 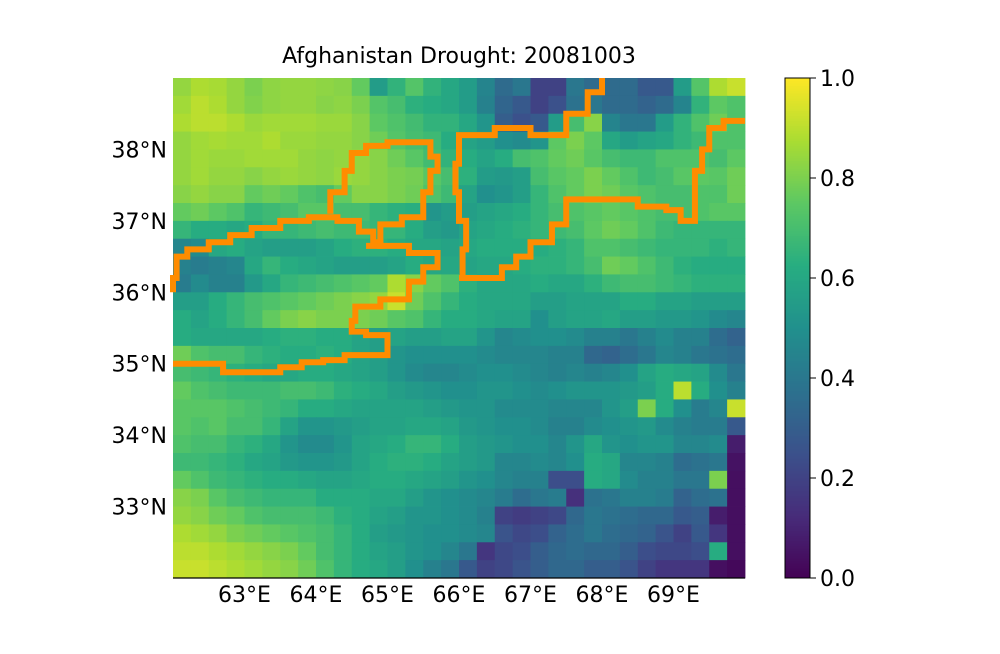 What do you see at coordinates (459, 56) in the screenshot?
I see `chart-title: Afghanistan Drought: 20081003` at bounding box center [459, 56].